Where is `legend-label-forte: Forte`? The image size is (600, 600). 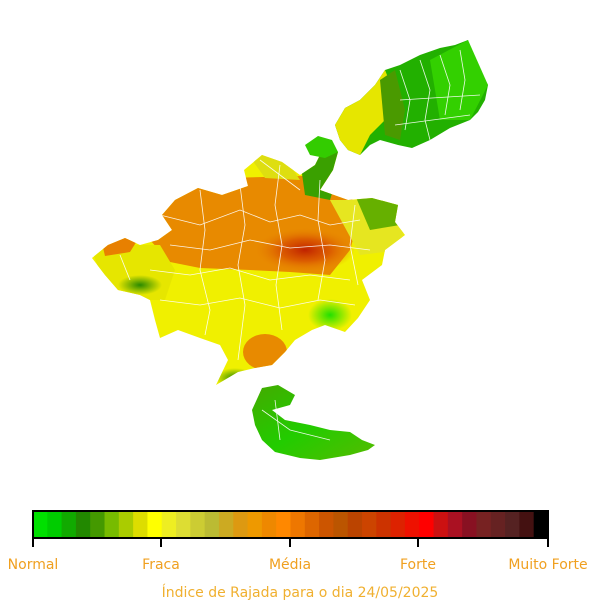
legend-label-forte: Forte is located at coordinates (418, 565).